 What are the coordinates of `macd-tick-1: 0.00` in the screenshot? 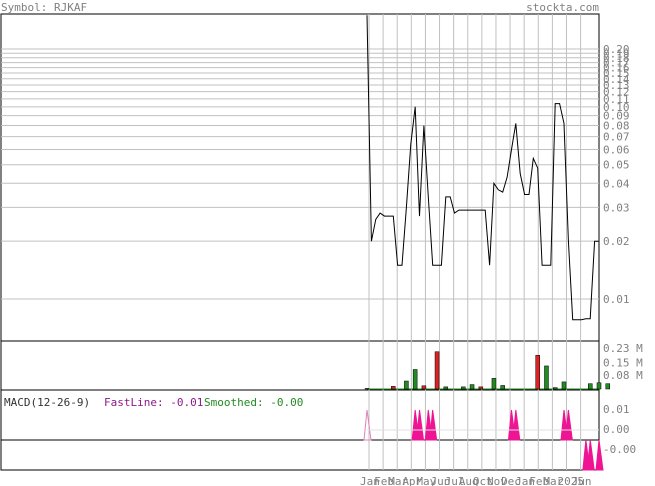 It's located at (616, 429).